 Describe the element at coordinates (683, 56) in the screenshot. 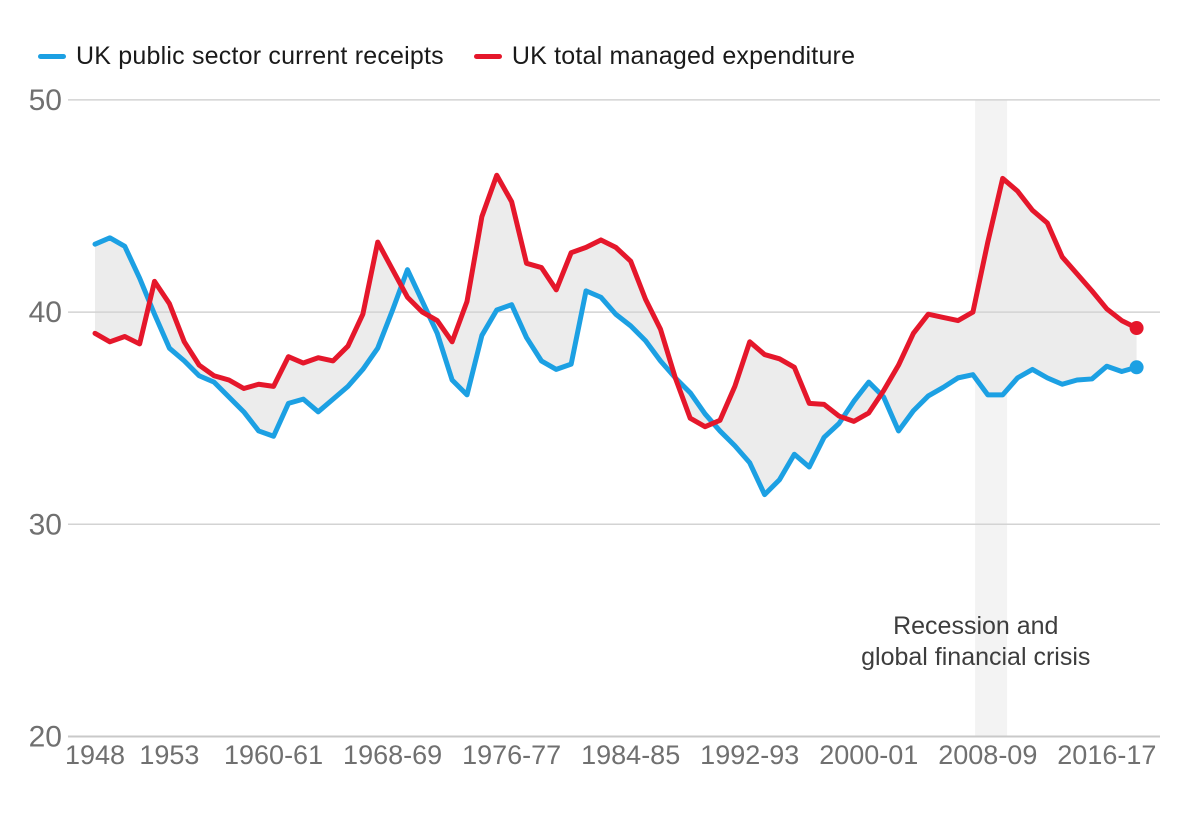

I see `legend-label-expenditure: UK total managed expenditure` at that location.